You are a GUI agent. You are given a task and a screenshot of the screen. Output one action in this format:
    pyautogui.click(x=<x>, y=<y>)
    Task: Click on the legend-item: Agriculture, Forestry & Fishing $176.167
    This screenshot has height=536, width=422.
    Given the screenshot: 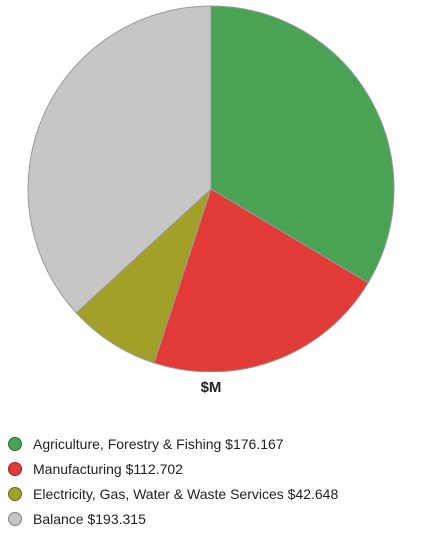 What is the action you would take?
    pyautogui.click(x=173, y=443)
    